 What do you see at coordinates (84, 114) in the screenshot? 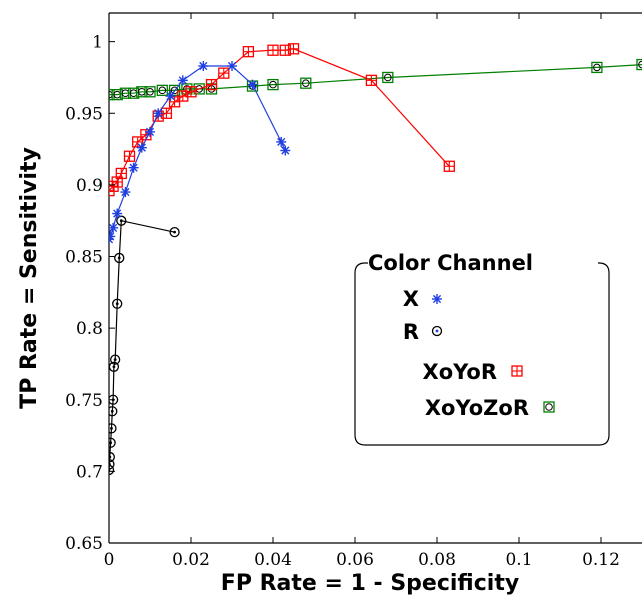
I see `y-tick-label: 0.95` at bounding box center [84, 114].